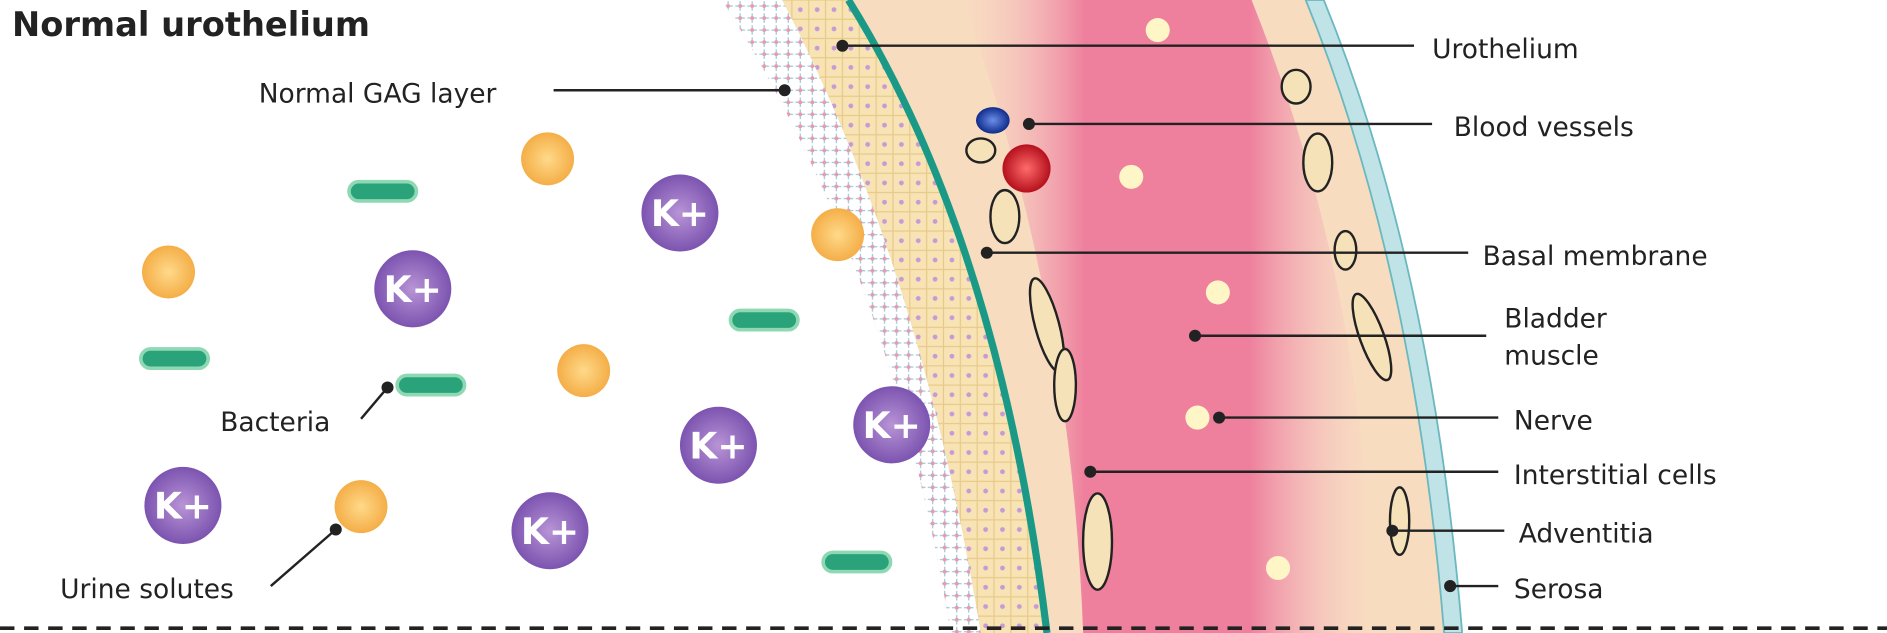 The height and width of the screenshot is (633, 1887). Describe the element at coordinates (1615, 475) in the screenshot. I see `label: Interstitial cells` at that location.